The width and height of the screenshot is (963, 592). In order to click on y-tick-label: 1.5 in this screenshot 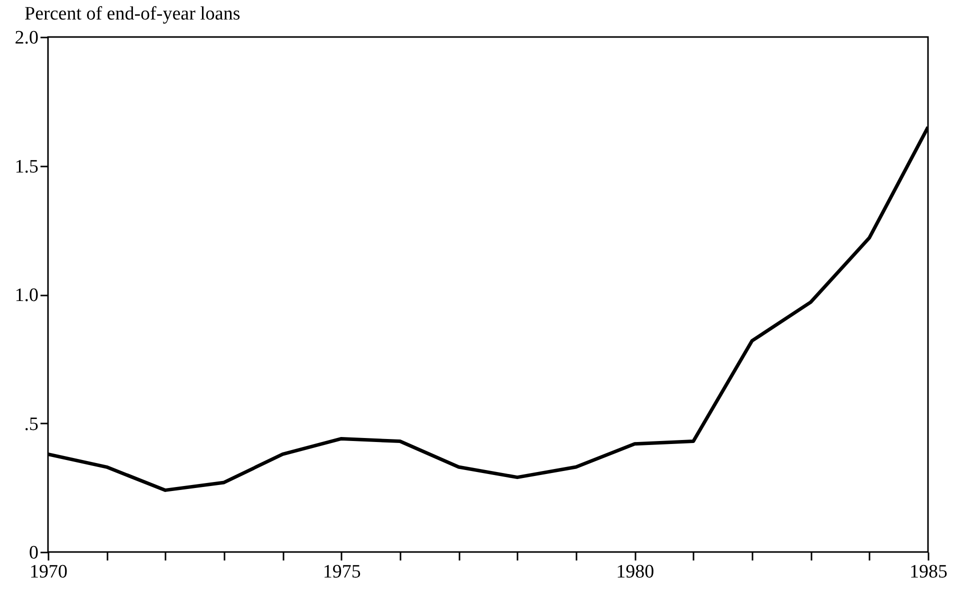, I will do `click(26, 167)`.